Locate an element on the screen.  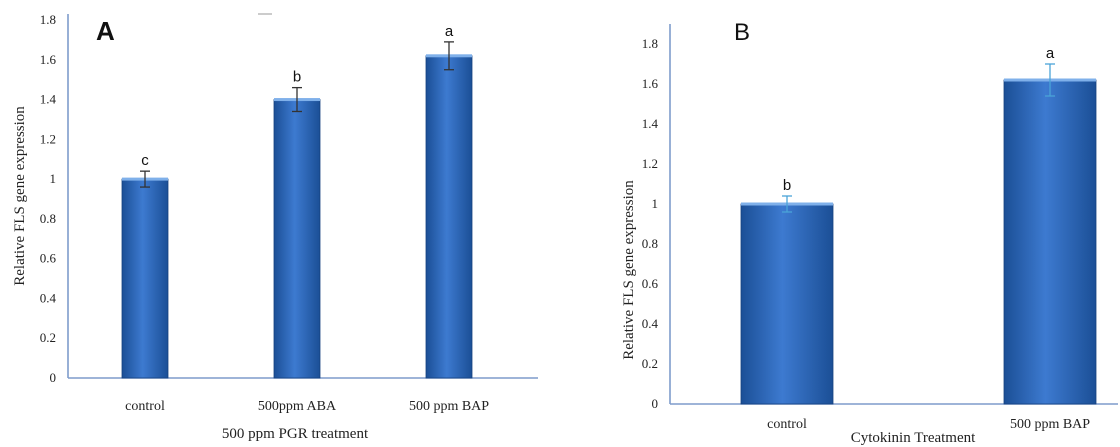
panel-a-y-tick-label: 1.8 is located at coordinates (48, 19).